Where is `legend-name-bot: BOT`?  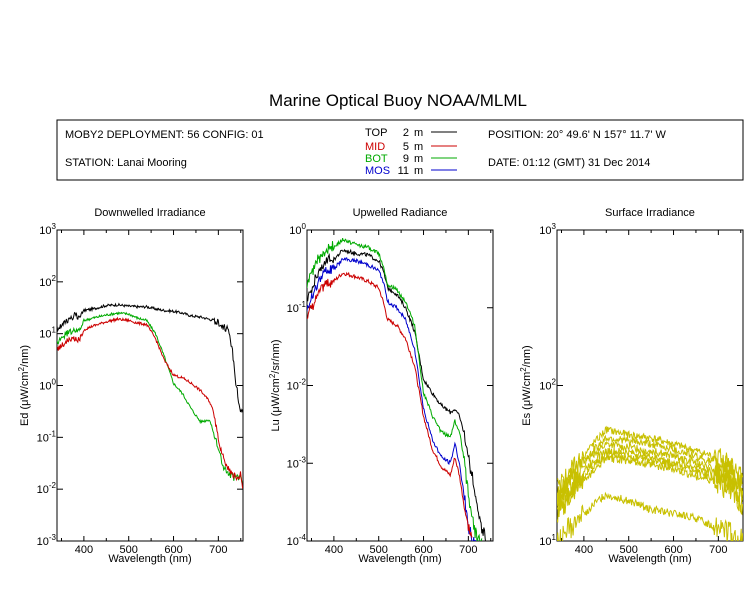
legend-name-bot: BOT is located at coordinates (376, 159).